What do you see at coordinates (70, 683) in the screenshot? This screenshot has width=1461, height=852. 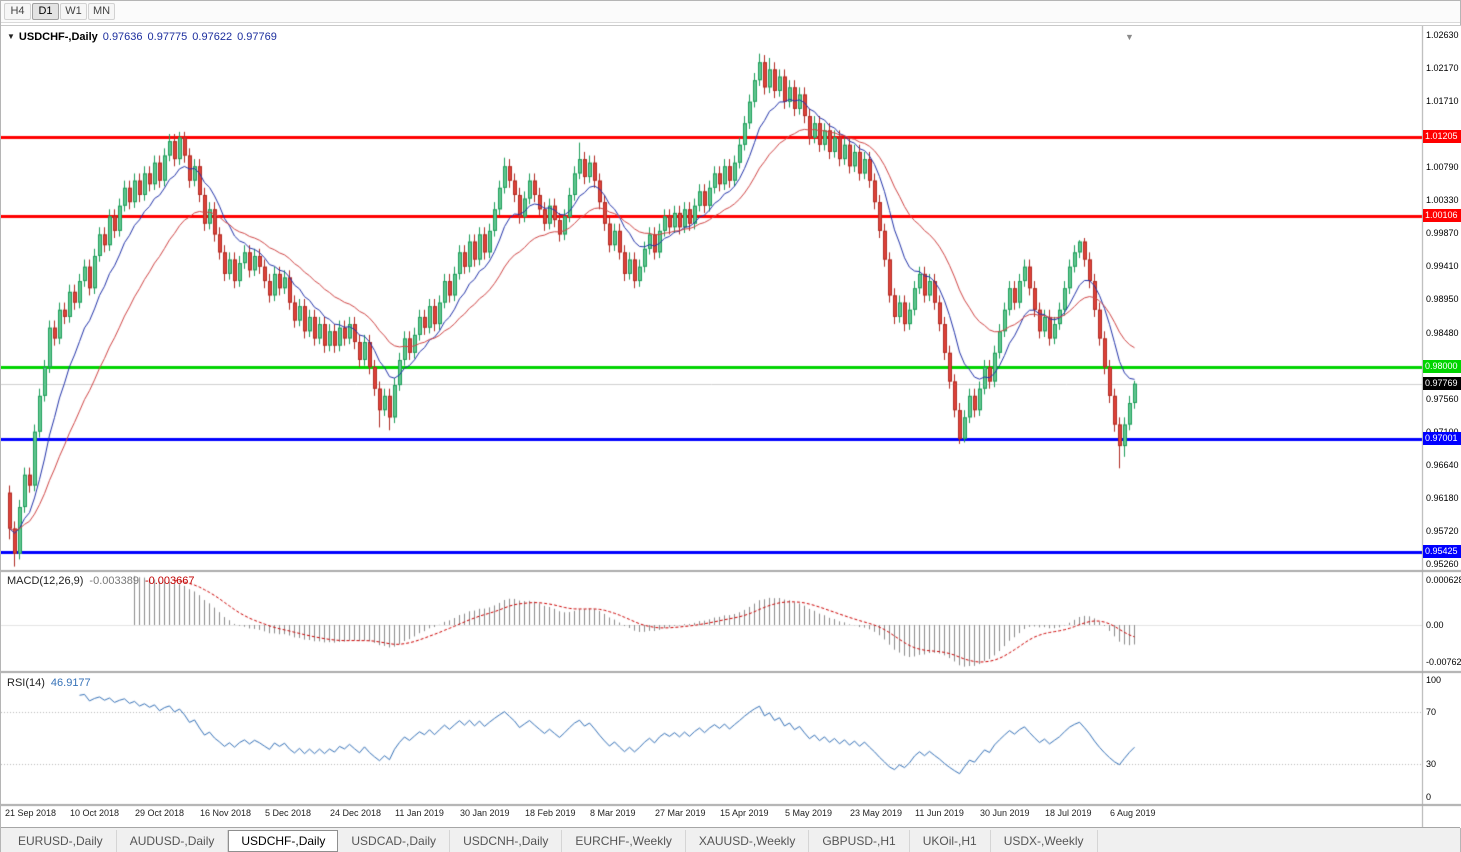 I see `rsi-value: 46.9177` at bounding box center [70, 683].